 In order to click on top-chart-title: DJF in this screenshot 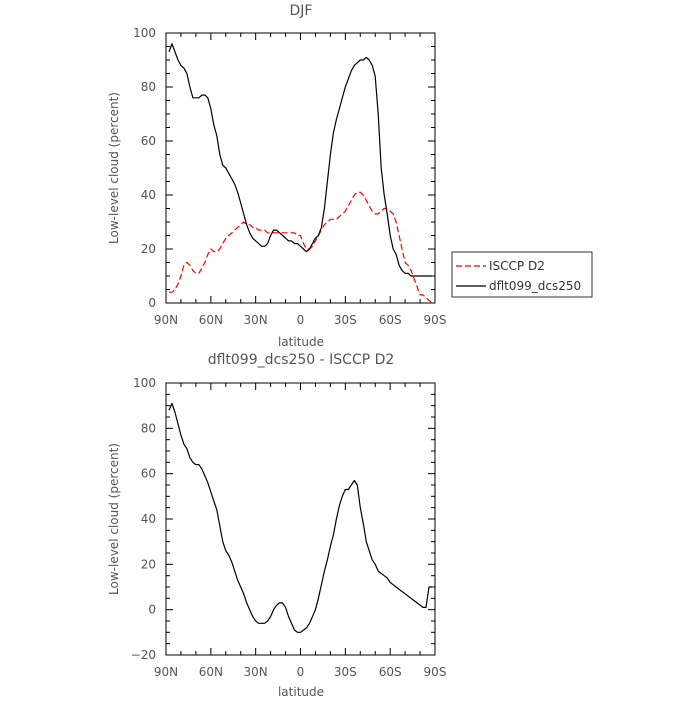, I will do `click(301, 11)`.